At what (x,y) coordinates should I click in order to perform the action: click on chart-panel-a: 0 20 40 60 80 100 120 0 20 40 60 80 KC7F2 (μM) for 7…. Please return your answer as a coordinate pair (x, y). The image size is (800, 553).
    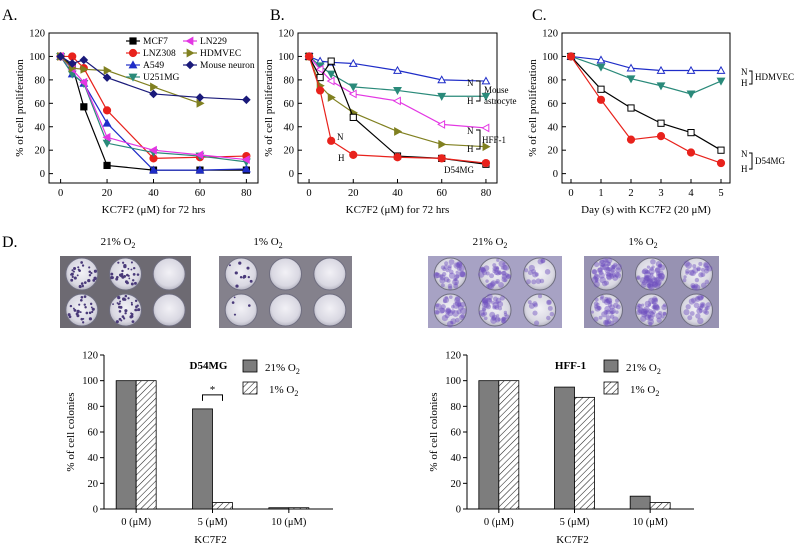
    Looking at the image, I should click on (136, 122).